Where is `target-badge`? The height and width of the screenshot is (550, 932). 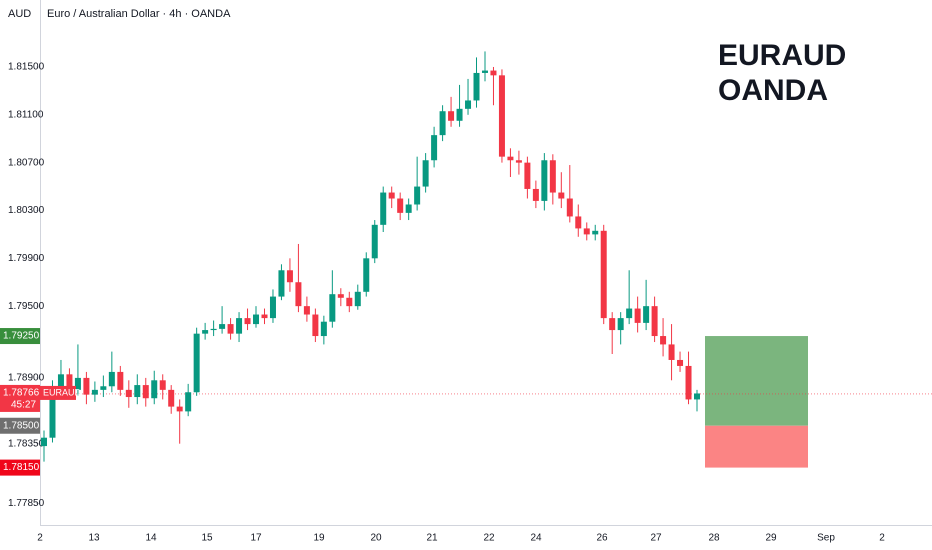
target-badge is located at coordinates (20, 336).